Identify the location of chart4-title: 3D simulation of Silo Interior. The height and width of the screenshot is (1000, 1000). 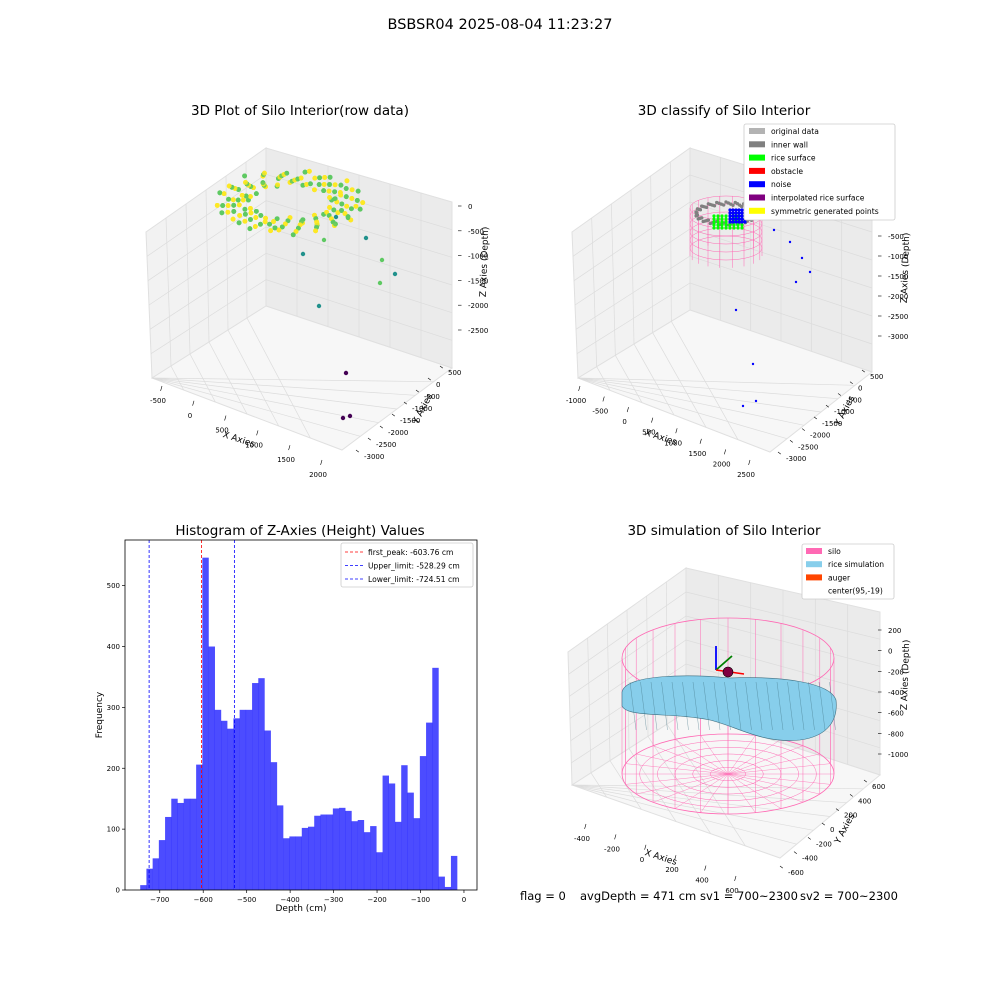
(724, 531).